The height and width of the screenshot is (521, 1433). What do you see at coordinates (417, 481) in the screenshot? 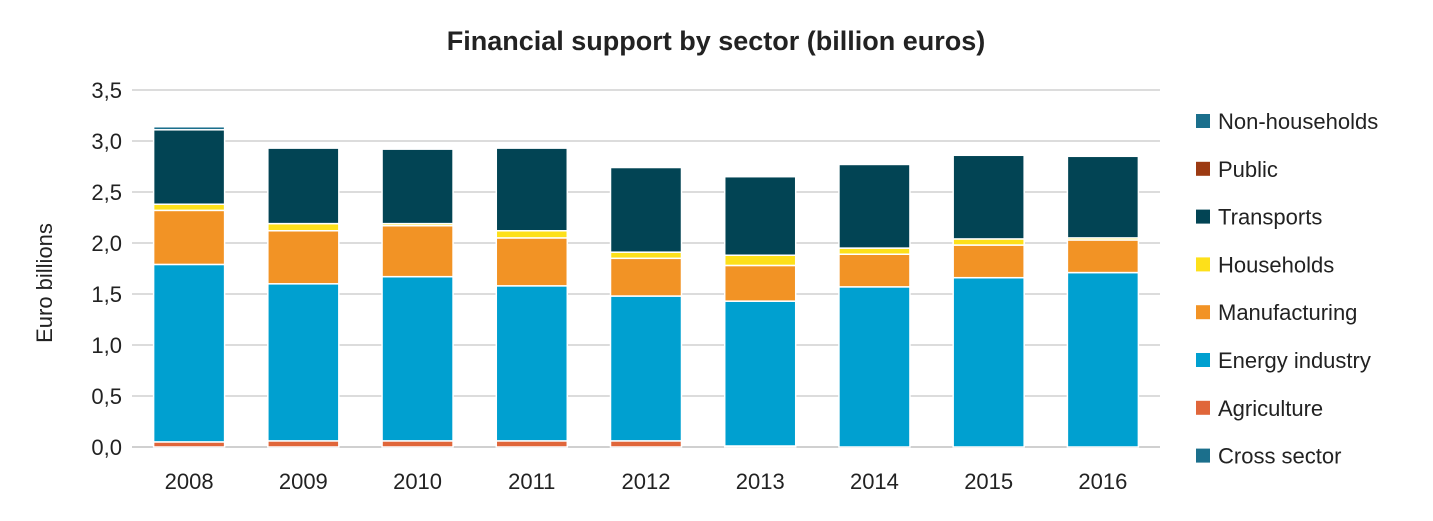
I see `x-tick-label: 2010` at bounding box center [417, 481].